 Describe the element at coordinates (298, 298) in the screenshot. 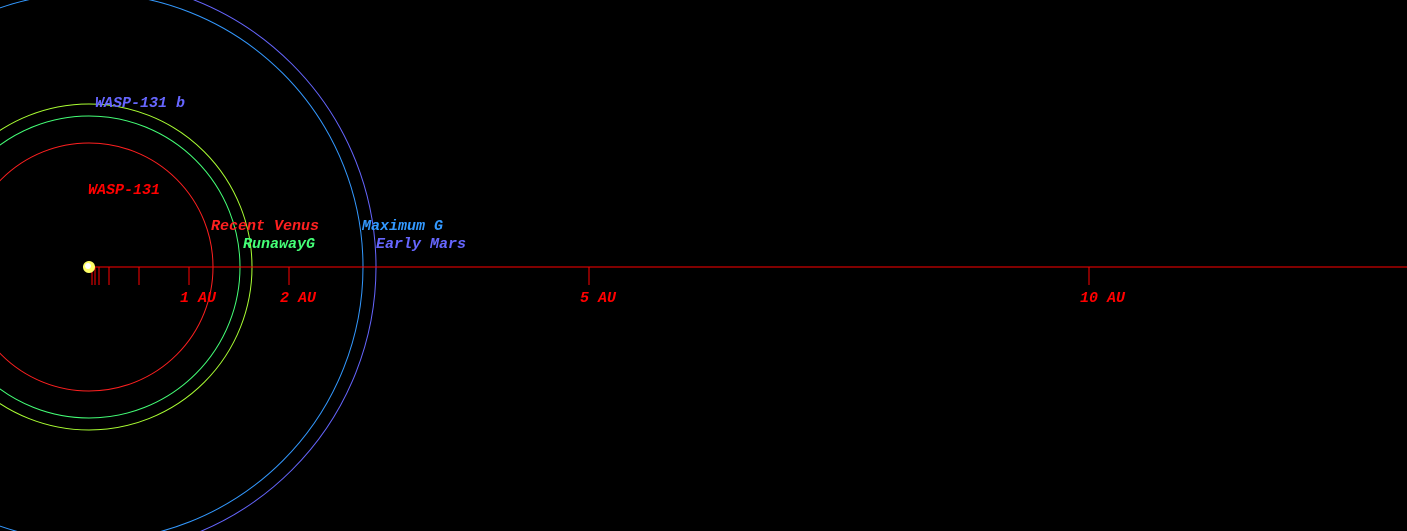

I see `tick-label: 2 AU` at that location.